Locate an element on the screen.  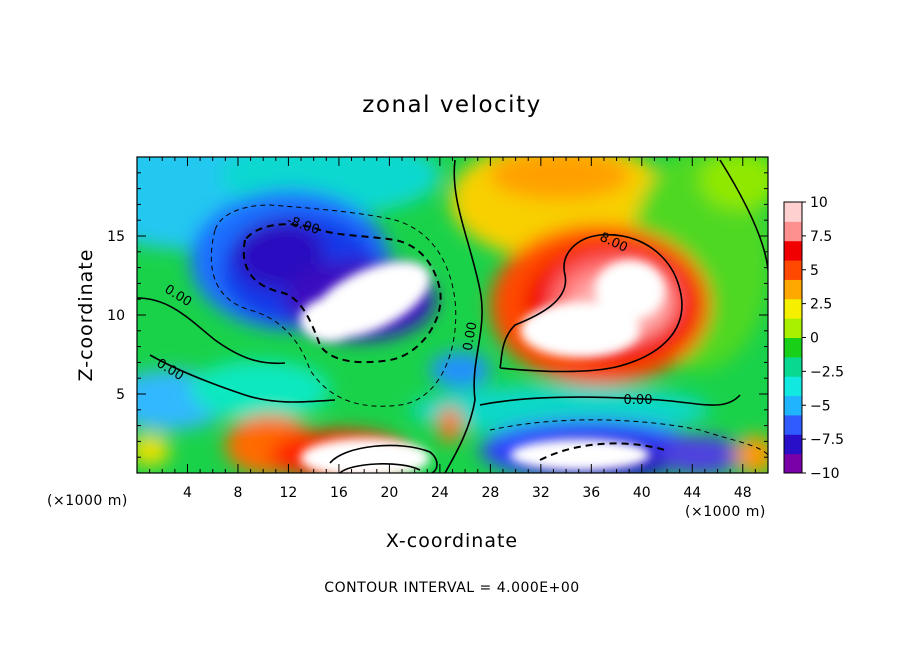
colorbar-tick-label: −7.5 is located at coordinates (827, 440).